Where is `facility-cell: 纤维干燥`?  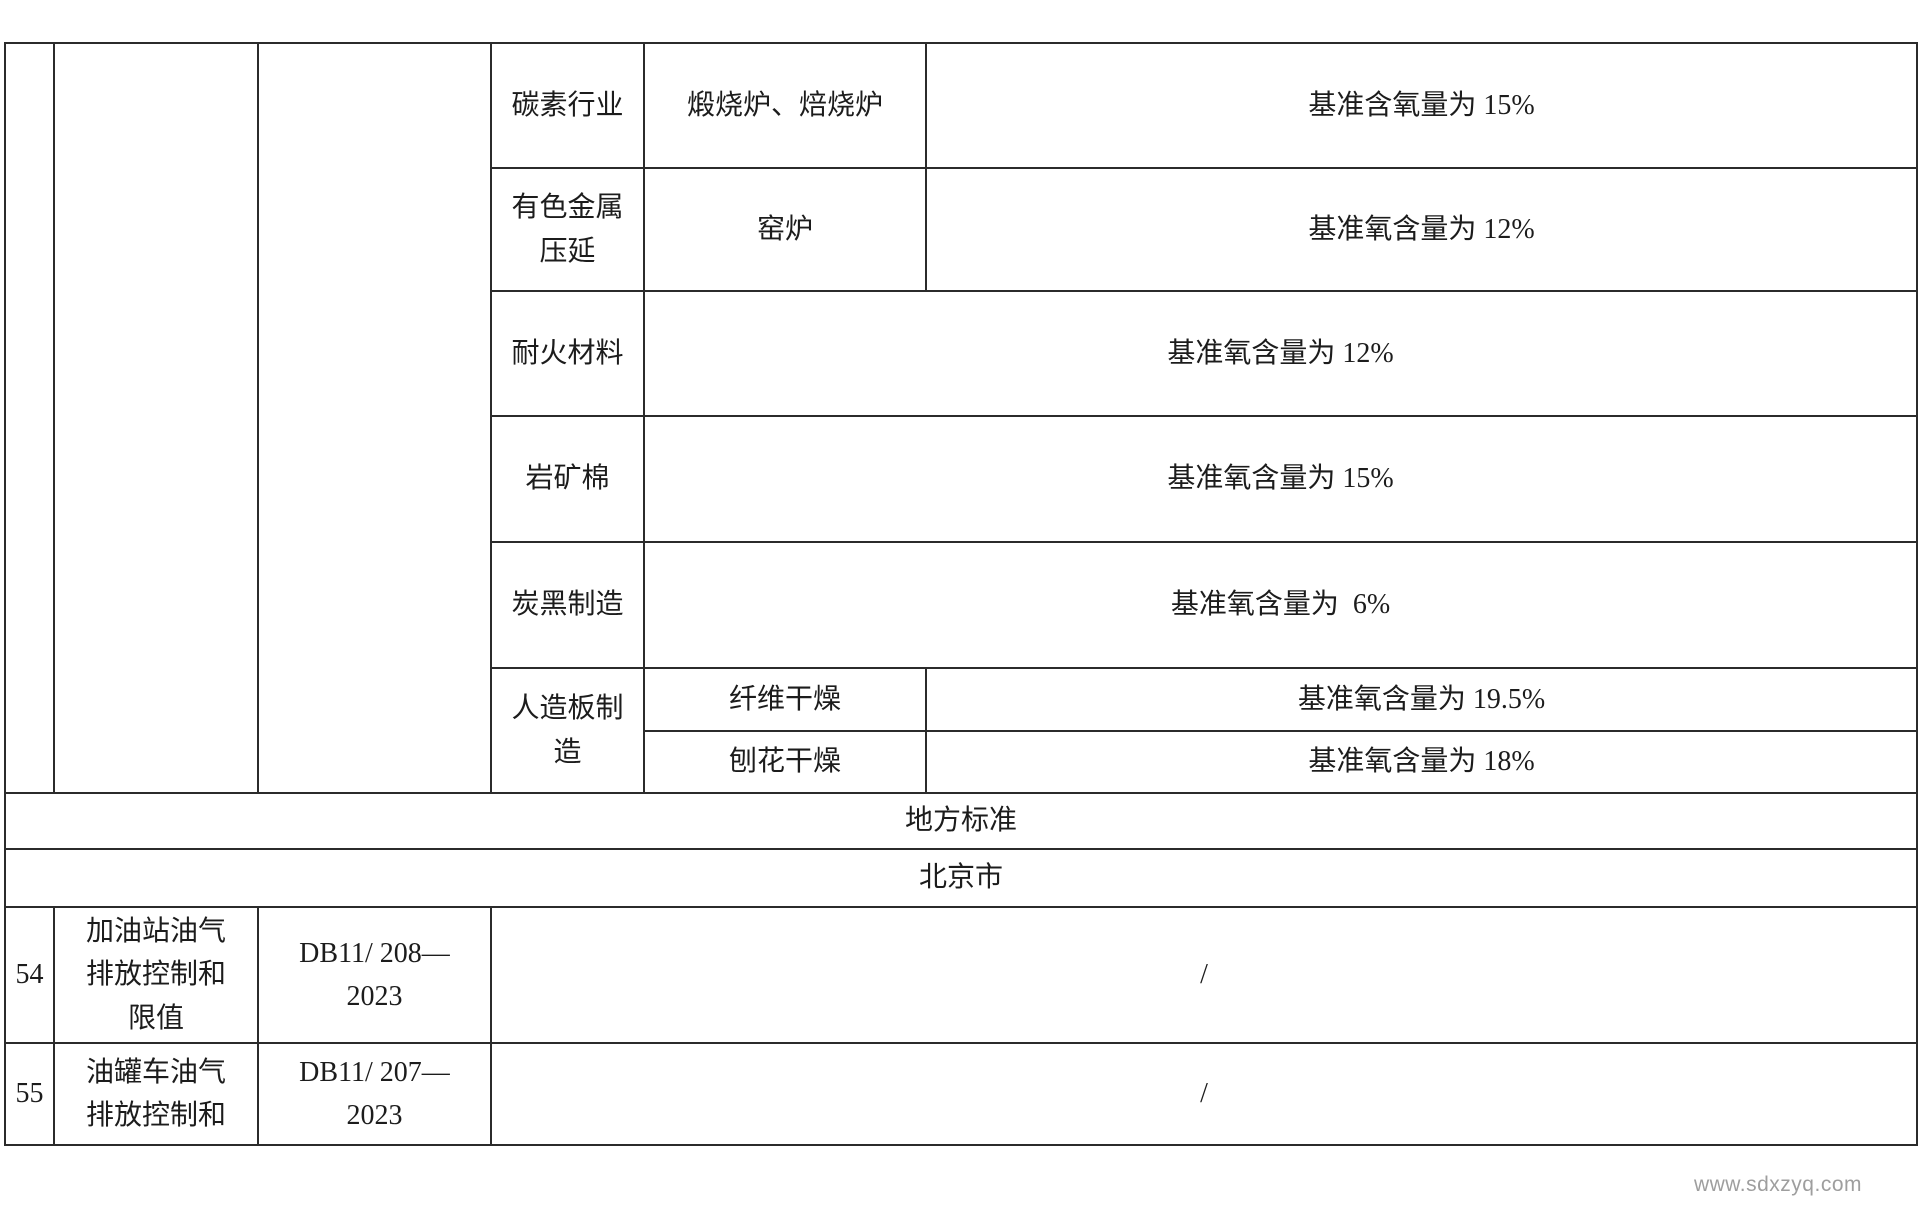
facility-cell: 纤维干燥 is located at coordinates (785, 699).